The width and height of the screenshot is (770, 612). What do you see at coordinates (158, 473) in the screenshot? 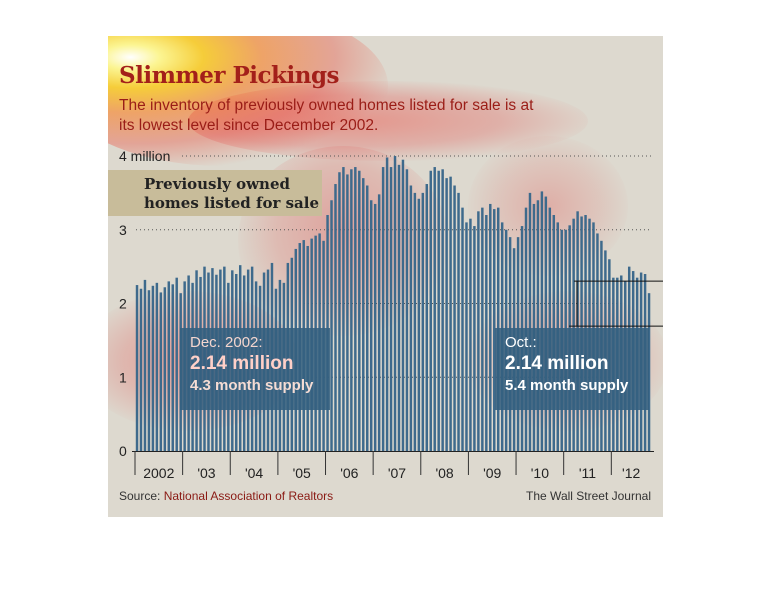
I see `x-tick-label: 2002` at bounding box center [158, 473].